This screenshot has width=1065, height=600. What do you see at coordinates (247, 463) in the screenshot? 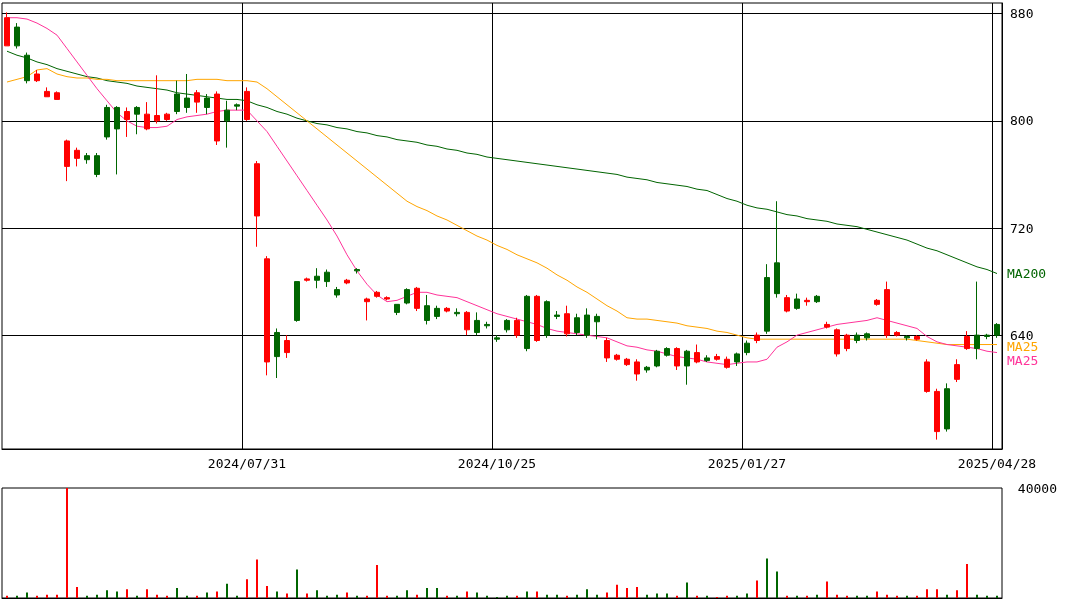
I see `x-tick-label: 2024/07/31` at bounding box center [247, 463].